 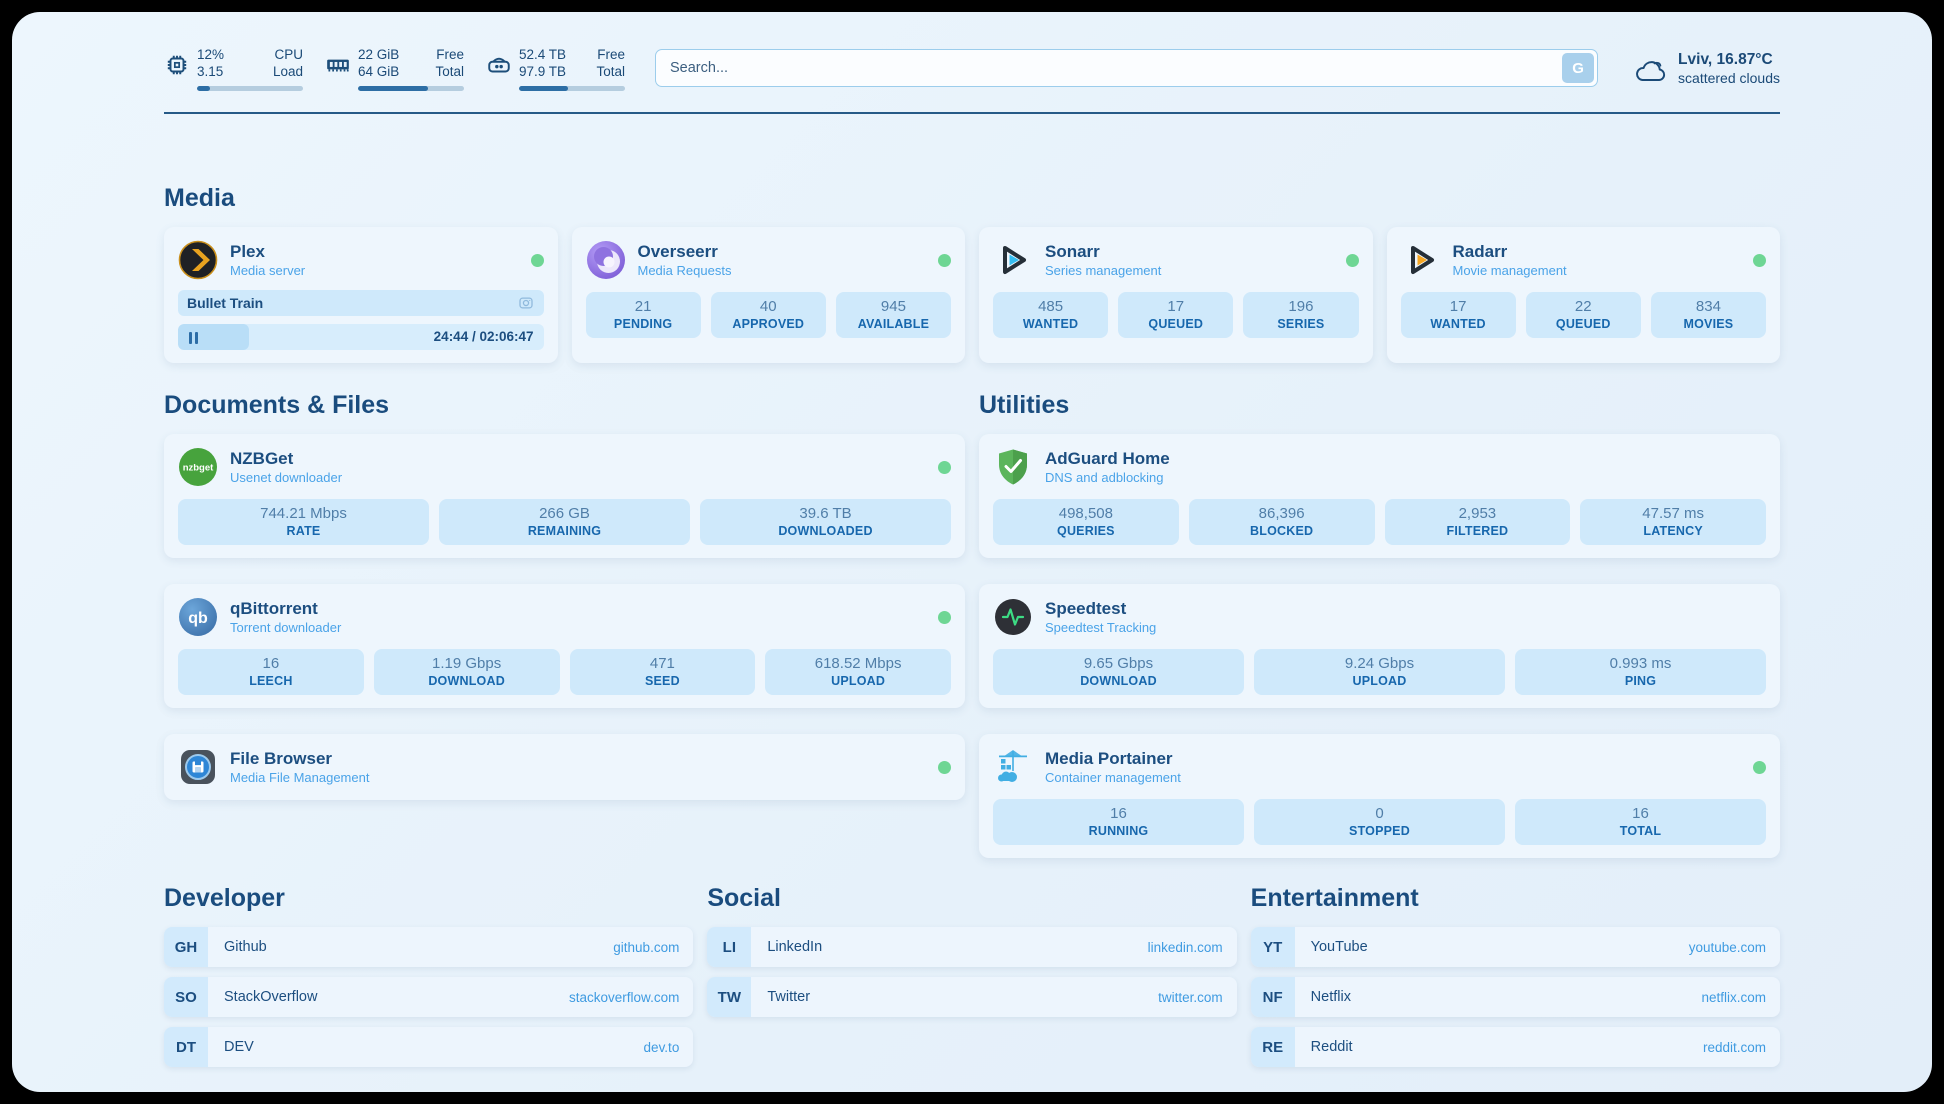 I want to click on search-bar: G, so click(x=1127, y=68).